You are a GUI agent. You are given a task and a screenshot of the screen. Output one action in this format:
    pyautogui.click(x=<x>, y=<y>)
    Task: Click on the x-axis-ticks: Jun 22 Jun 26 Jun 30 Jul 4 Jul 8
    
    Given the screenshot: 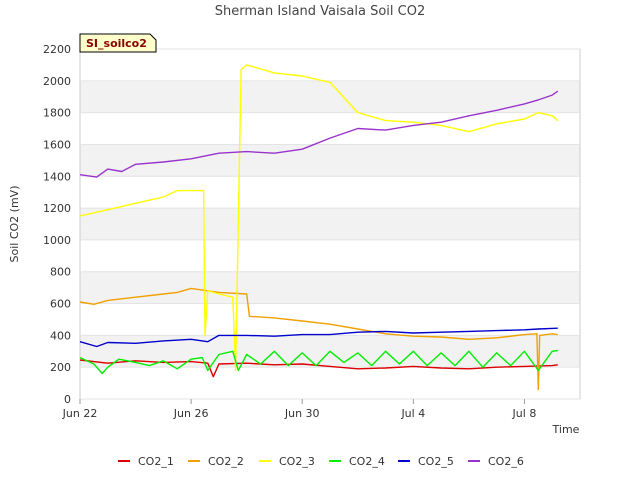 What is the action you would take?
    pyautogui.click(x=299, y=409)
    